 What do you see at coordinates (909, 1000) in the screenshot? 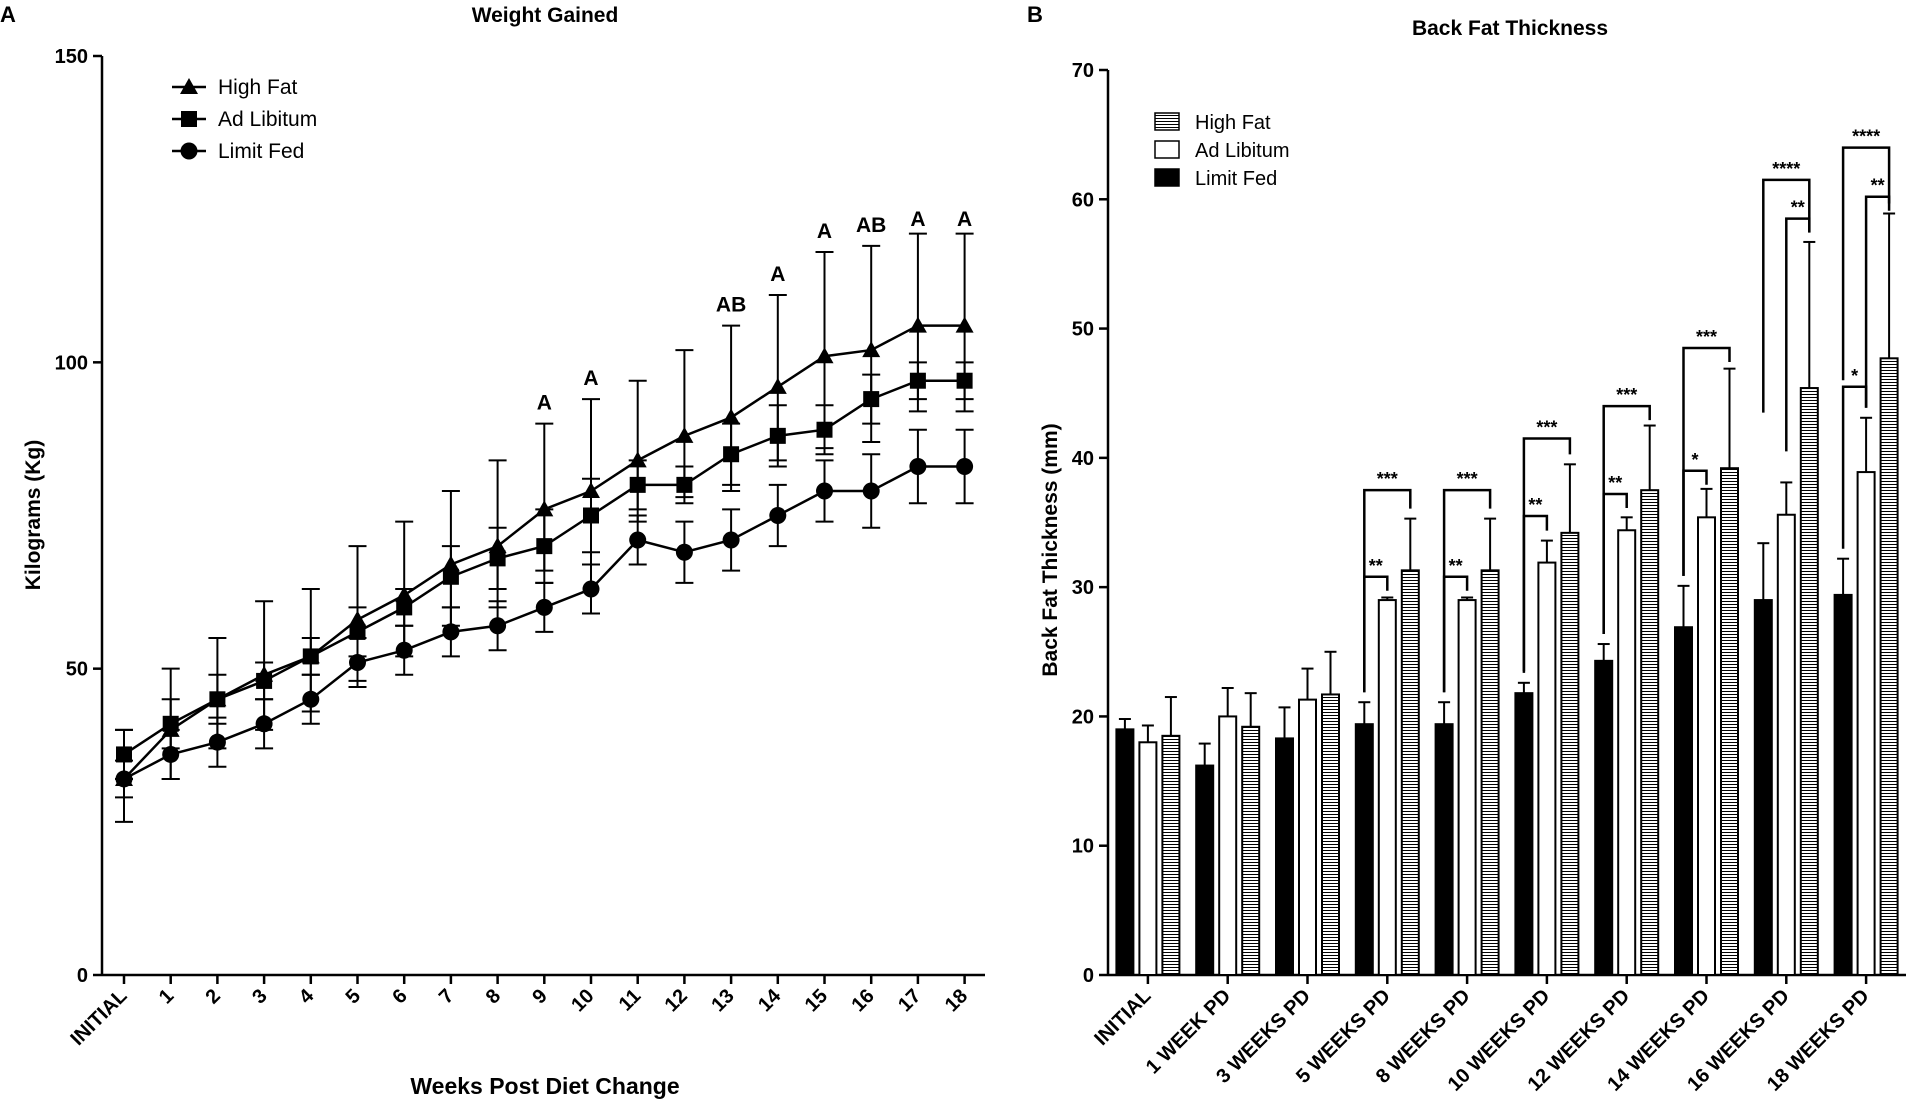
I see `x-tick-label: 17` at bounding box center [909, 1000].